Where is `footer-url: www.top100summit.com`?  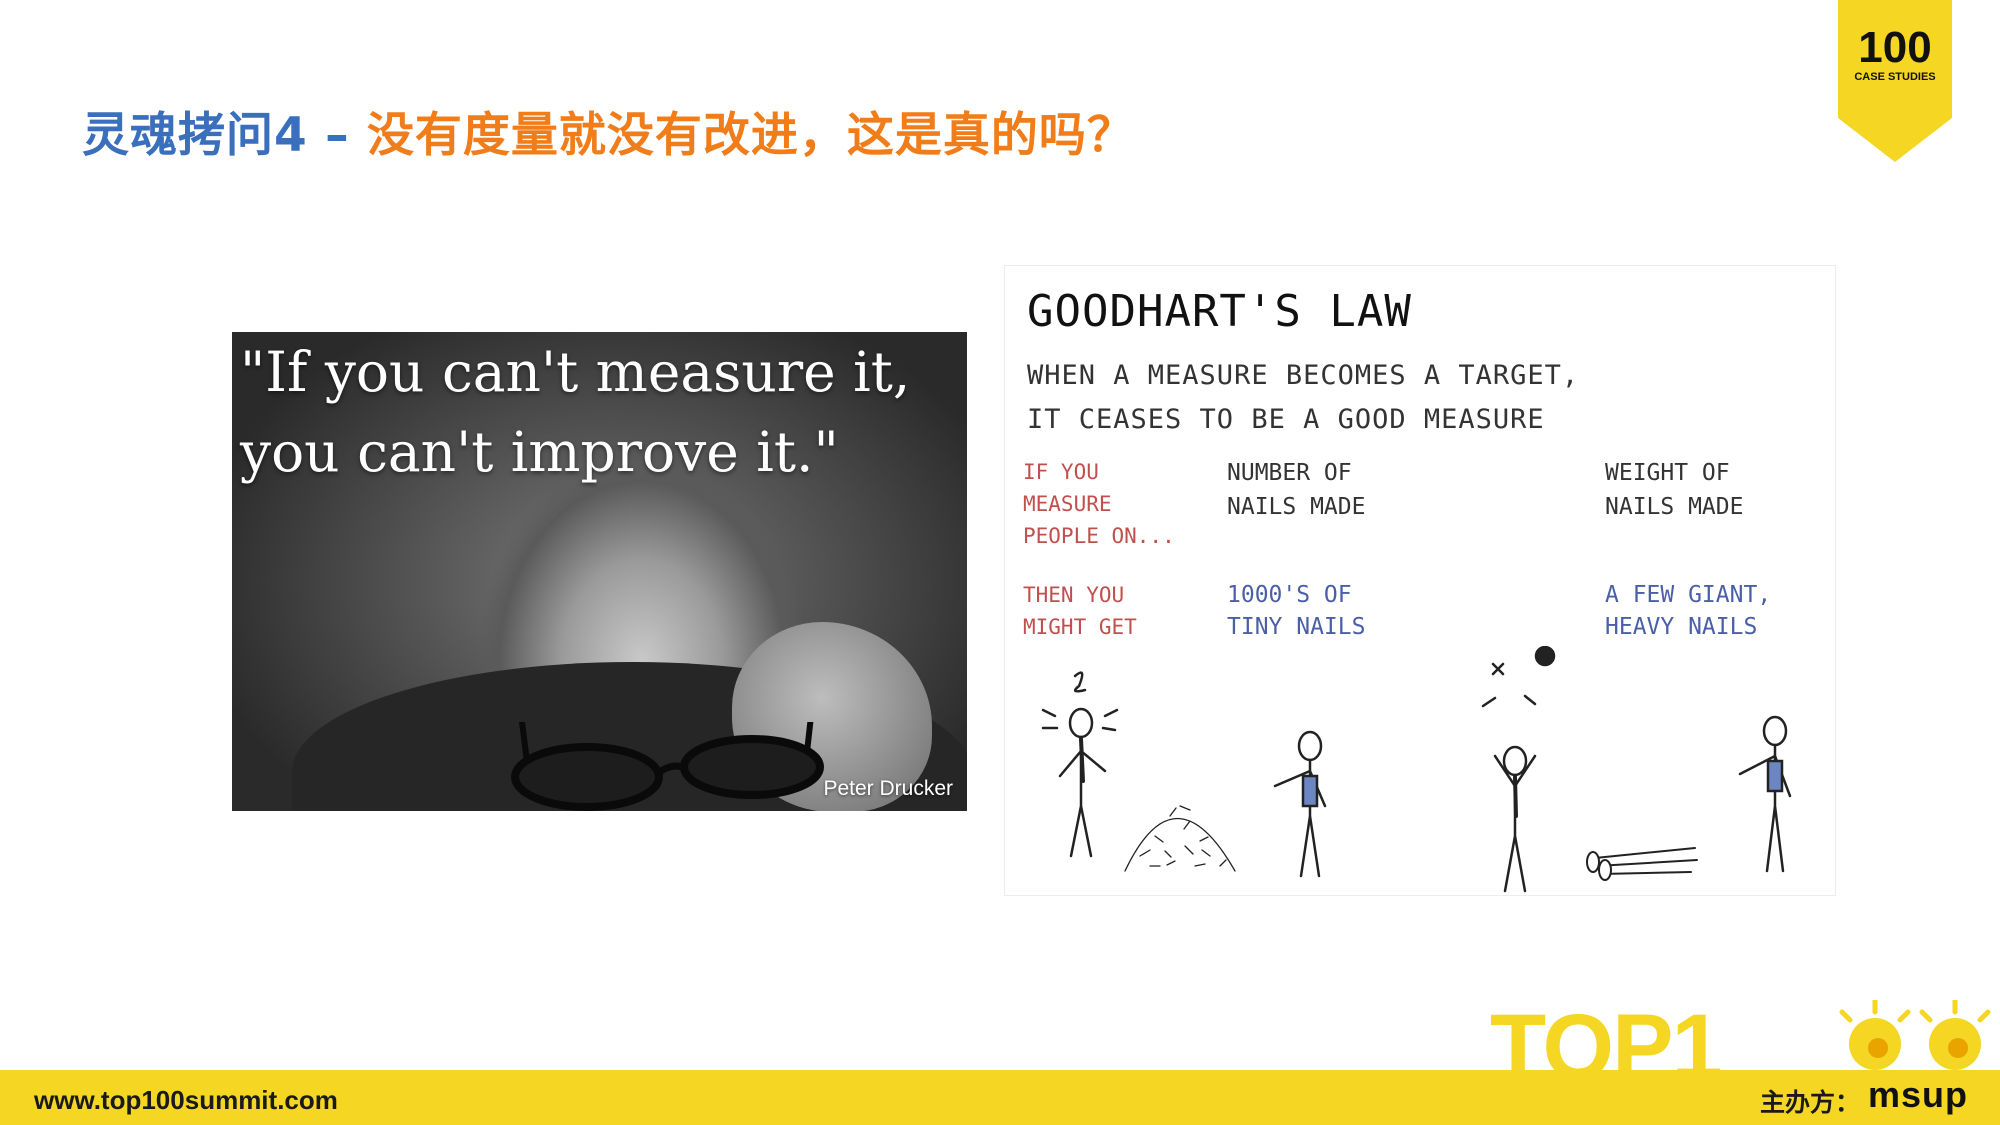
footer-url: www.top100summit.com is located at coordinates (186, 1100).